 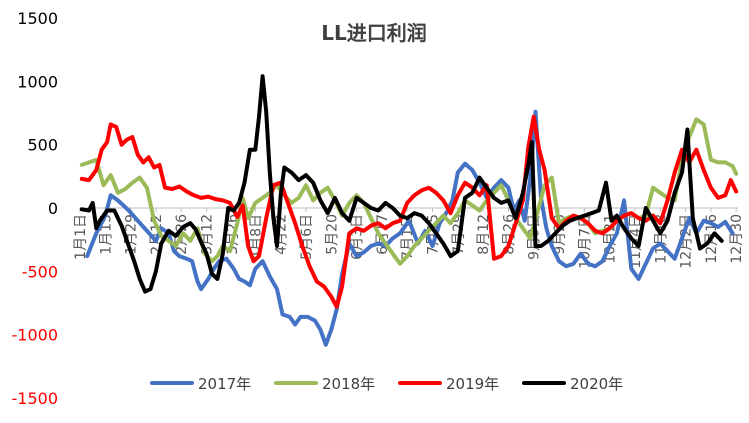 What do you see at coordinates (53, 208) in the screenshot?
I see `y-tick-label: 0` at bounding box center [53, 208].